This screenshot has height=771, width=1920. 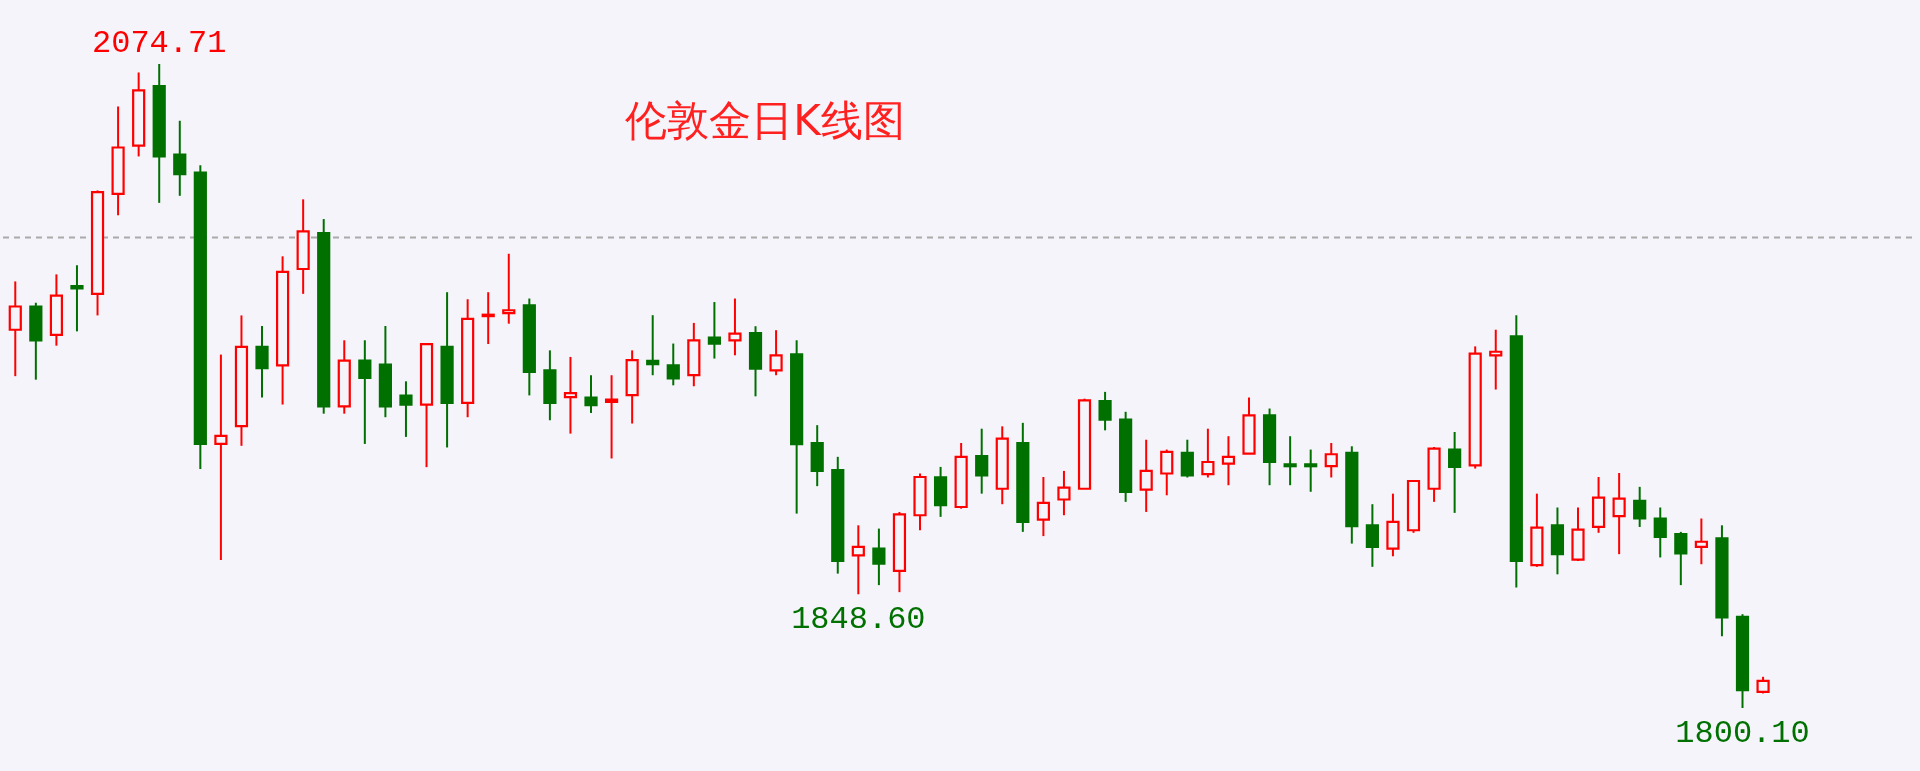 I want to click on annotation: 2074.71, so click(x=159, y=43).